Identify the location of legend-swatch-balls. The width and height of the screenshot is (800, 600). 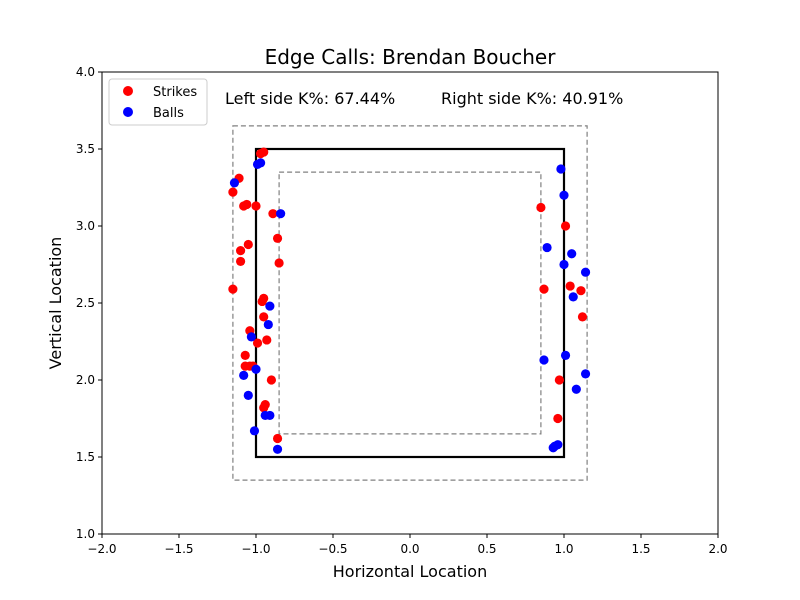
(128, 112).